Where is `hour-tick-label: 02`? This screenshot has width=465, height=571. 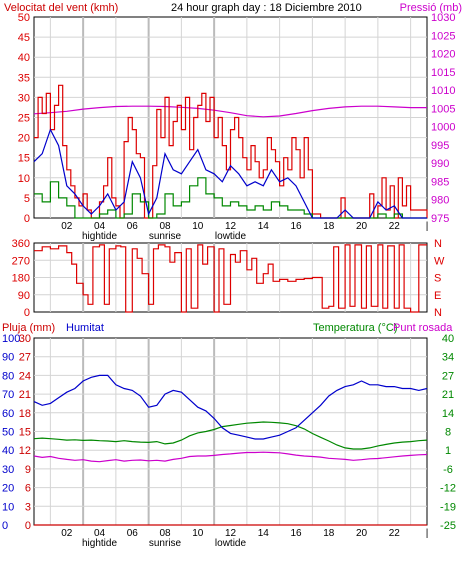 hour-tick-label: 02 is located at coordinates (67, 533).